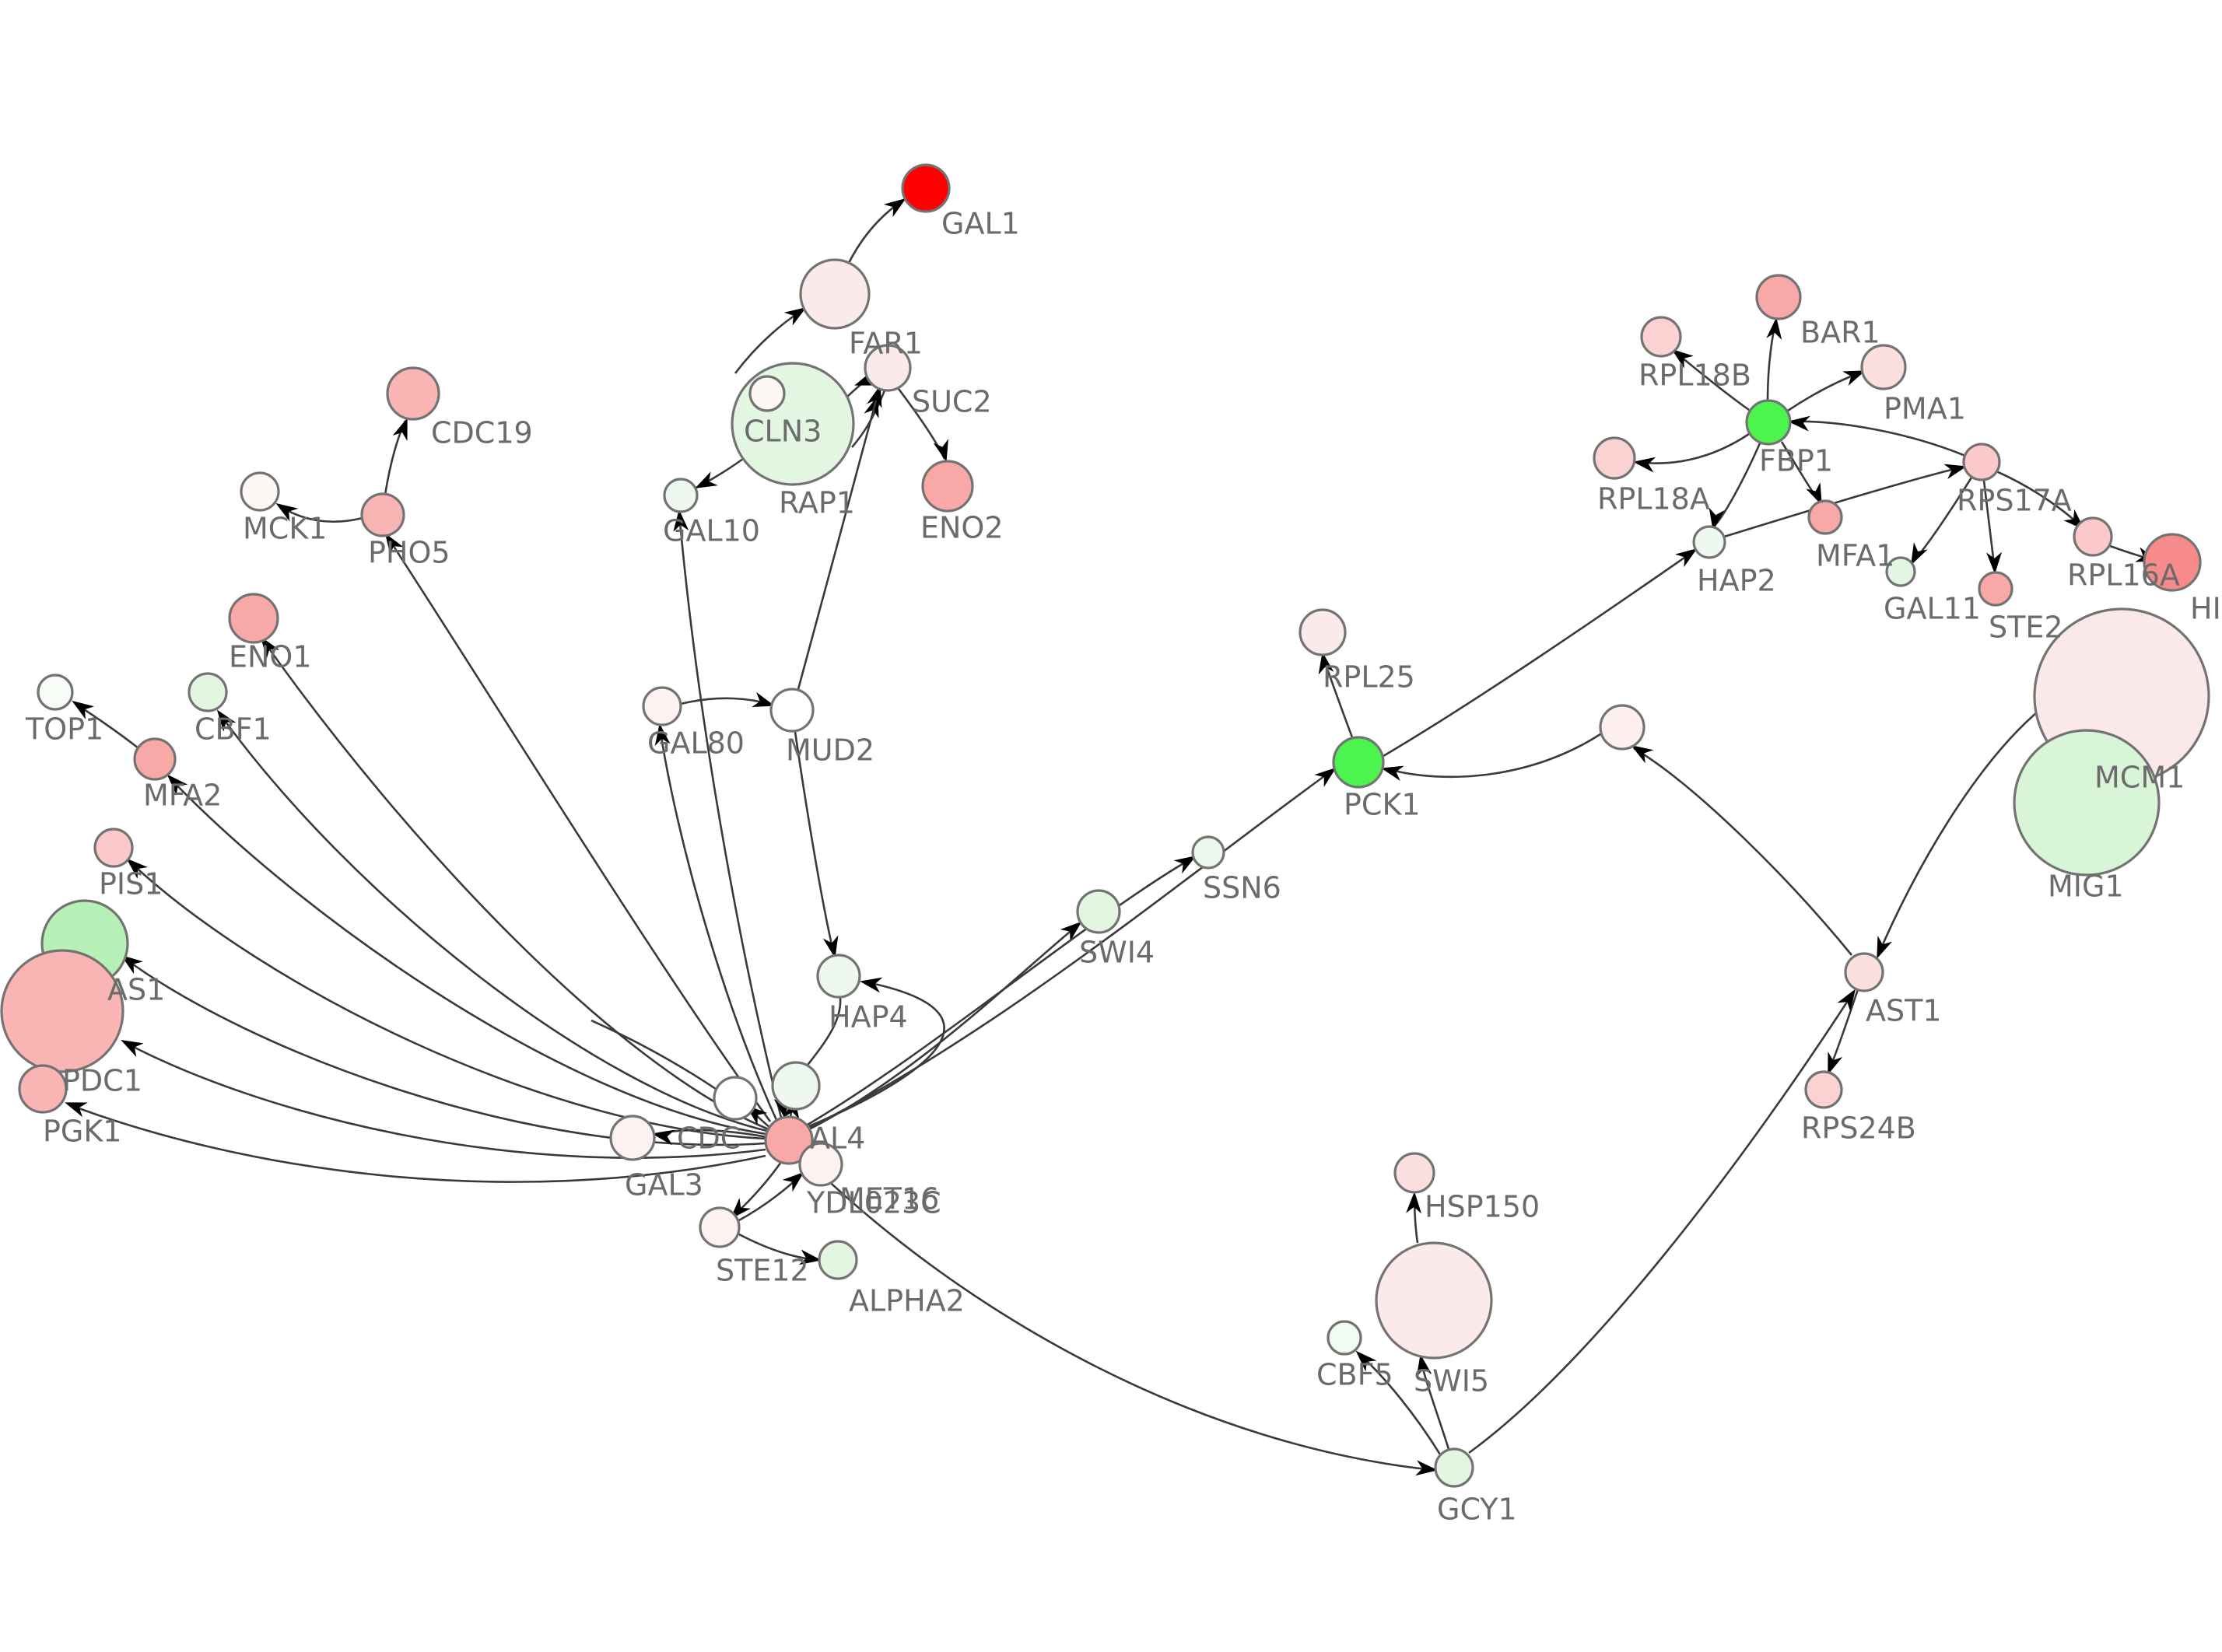  What do you see at coordinates (789, 1140) in the screenshot?
I see `node-gal4` at bounding box center [789, 1140].